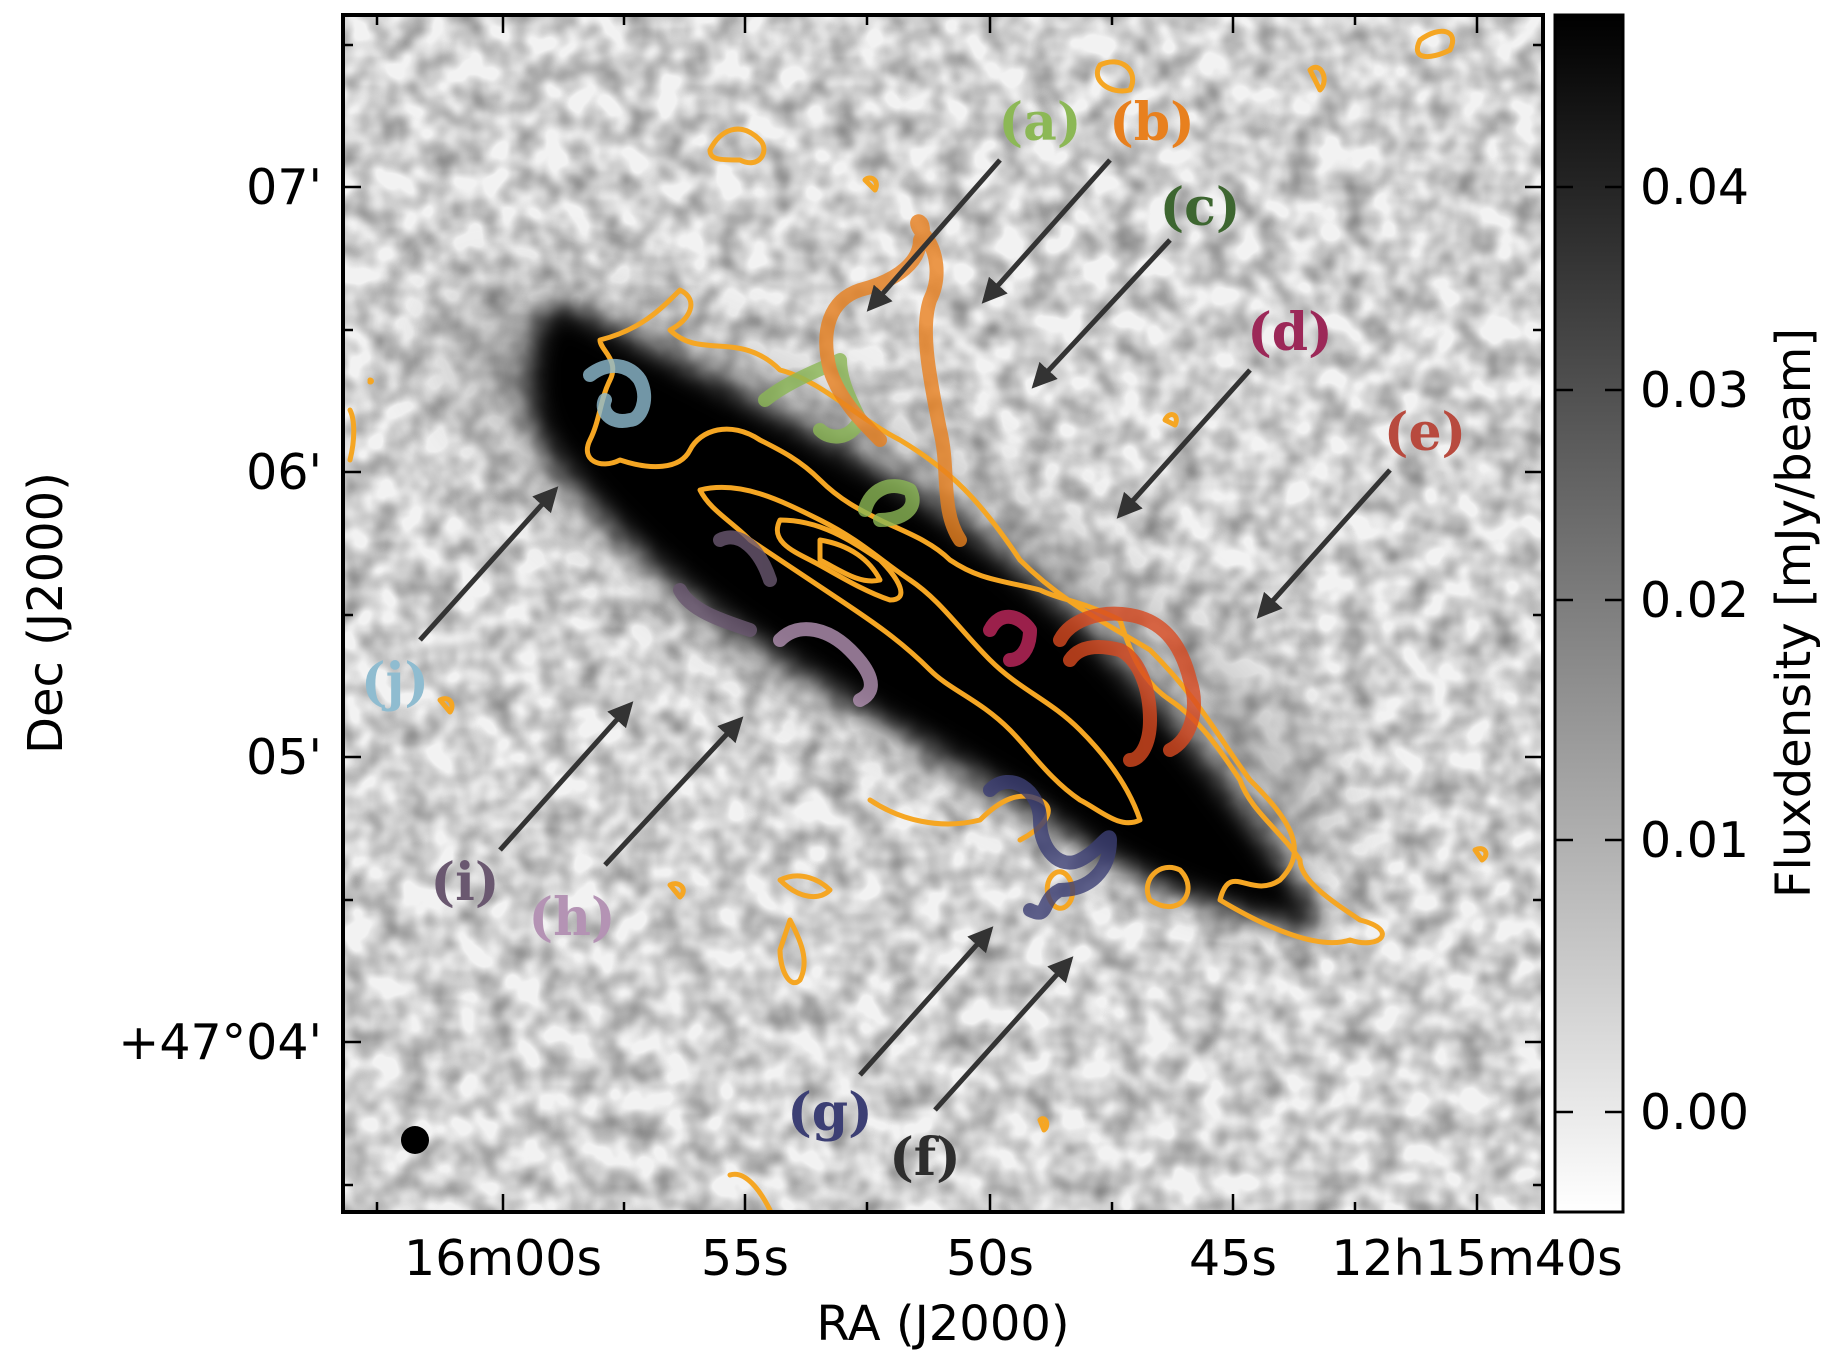 The width and height of the screenshot is (1845, 1355). Describe the element at coordinates (1425, 432) in the screenshot. I see `region-label-e: (e)` at that location.